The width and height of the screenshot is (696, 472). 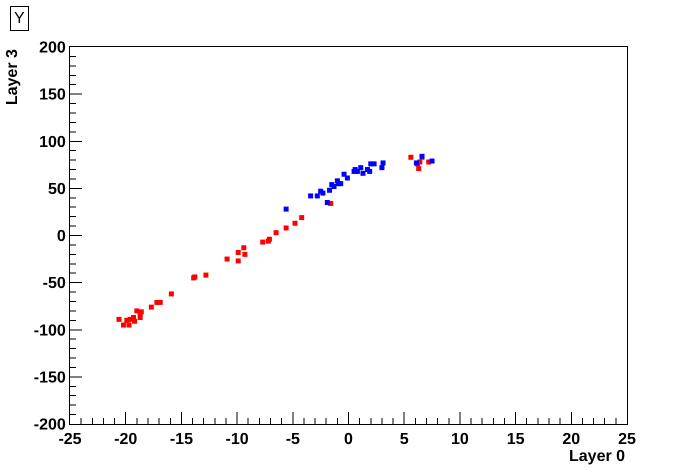 What do you see at coordinates (50, 425) in the screenshot?
I see `y-tick-label: -200` at bounding box center [50, 425].